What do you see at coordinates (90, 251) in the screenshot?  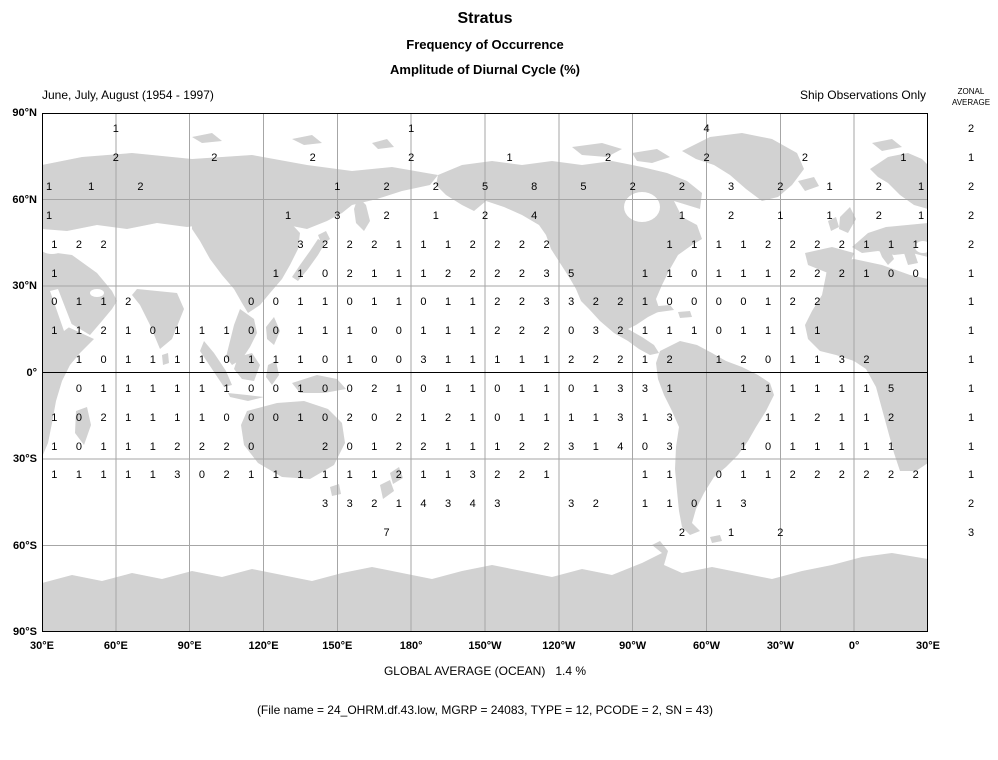 I see `caspian-sea` at bounding box center [90, 251].